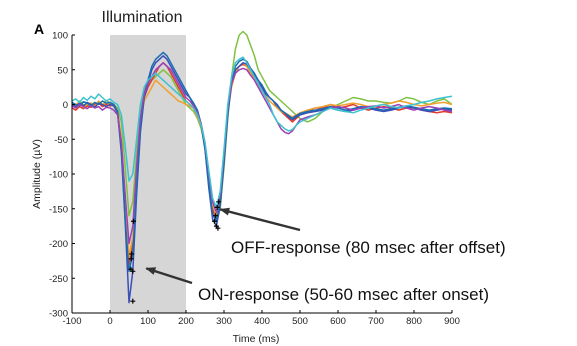 The image size is (577, 346). What do you see at coordinates (71, 321) in the screenshot?
I see `x-tick-label: -100` at bounding box center [71, 321].